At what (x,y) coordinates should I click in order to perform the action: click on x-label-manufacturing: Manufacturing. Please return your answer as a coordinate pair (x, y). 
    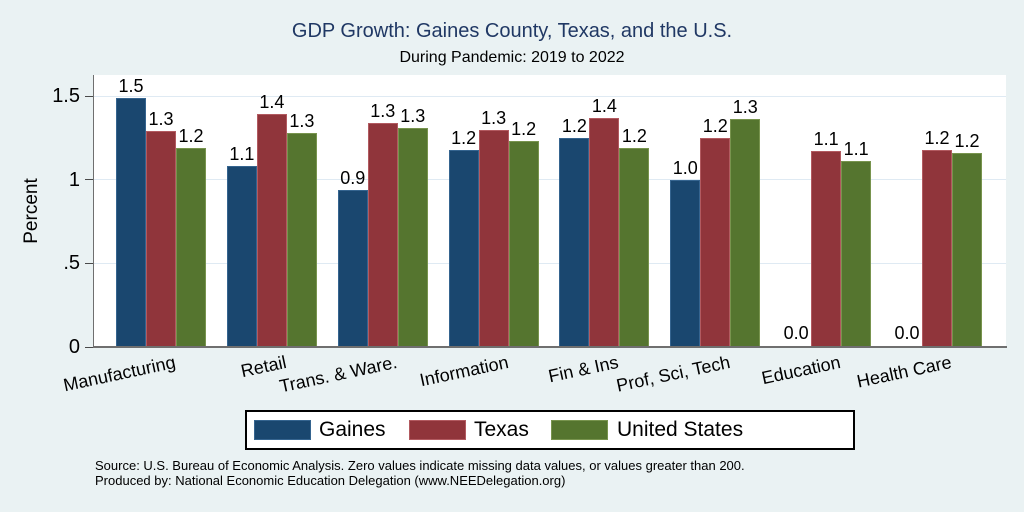
    Looking at the image, I should click on (119, 374).